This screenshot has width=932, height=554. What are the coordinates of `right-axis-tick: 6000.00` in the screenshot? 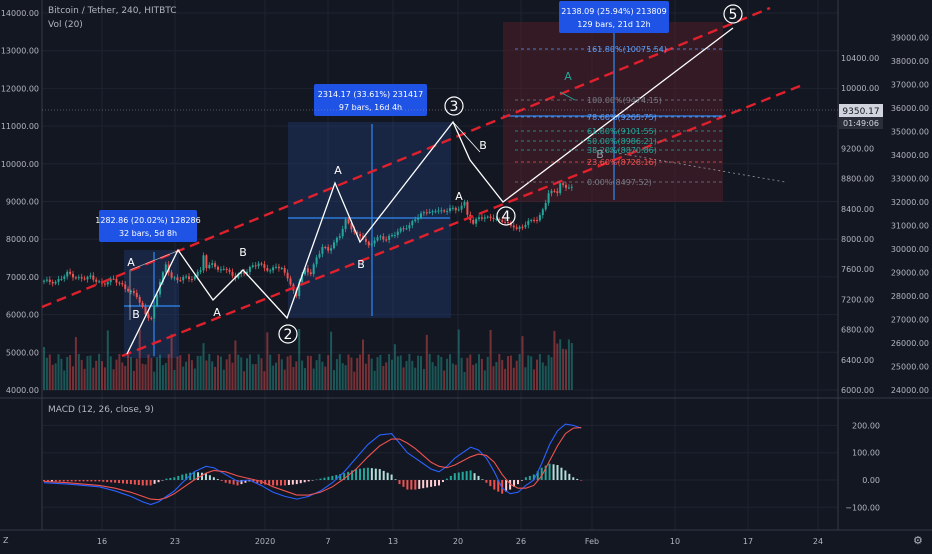 It's located at (857, 390).